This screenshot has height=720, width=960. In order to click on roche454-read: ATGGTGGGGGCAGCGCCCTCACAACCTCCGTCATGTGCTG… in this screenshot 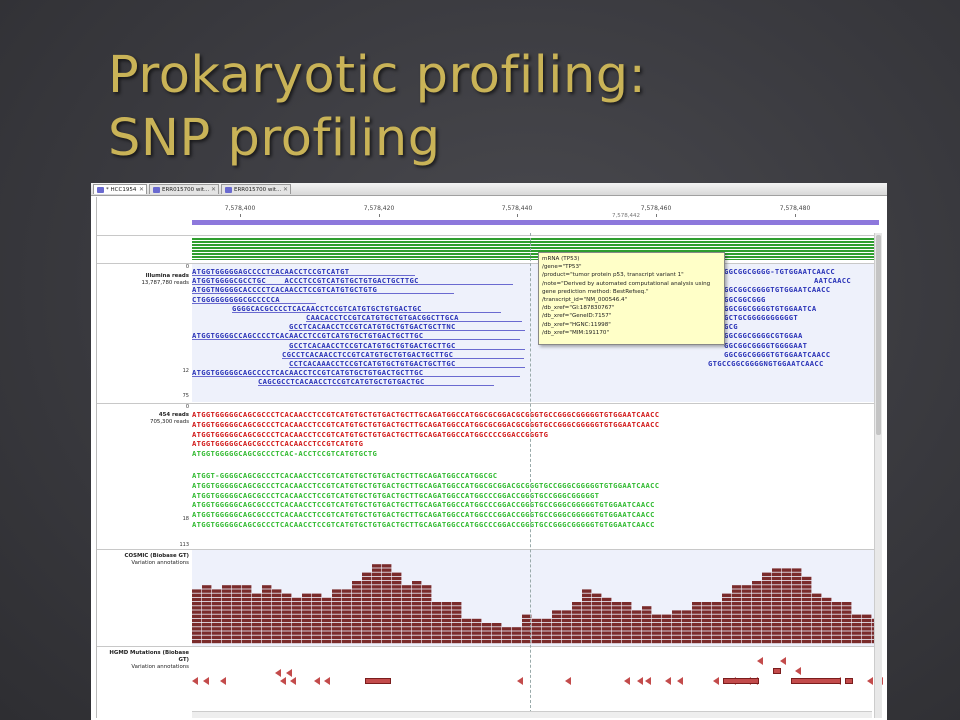, I will do `click(426, 485)`.